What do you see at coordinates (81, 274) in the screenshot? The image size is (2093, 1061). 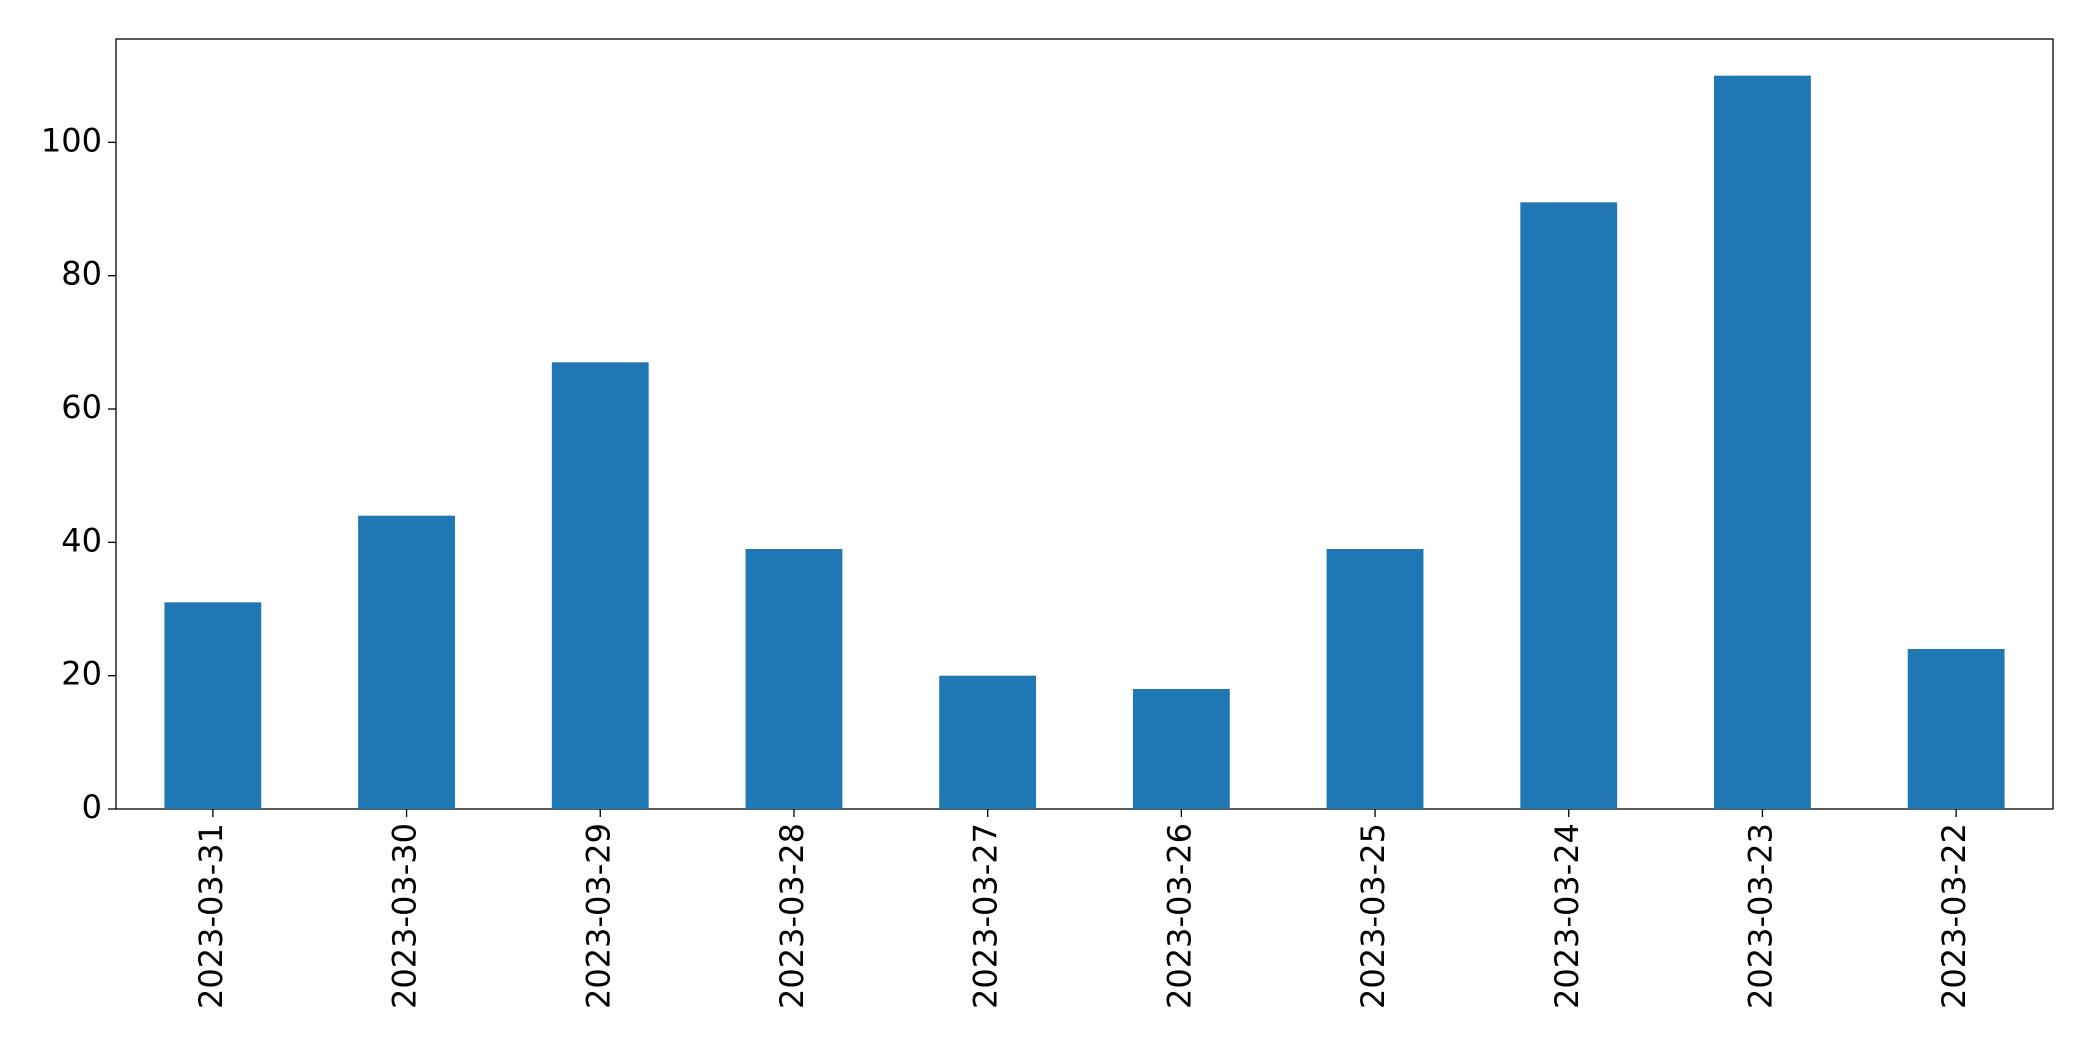 I see `y-tick-label: 80` at bounding box center [81, 274].